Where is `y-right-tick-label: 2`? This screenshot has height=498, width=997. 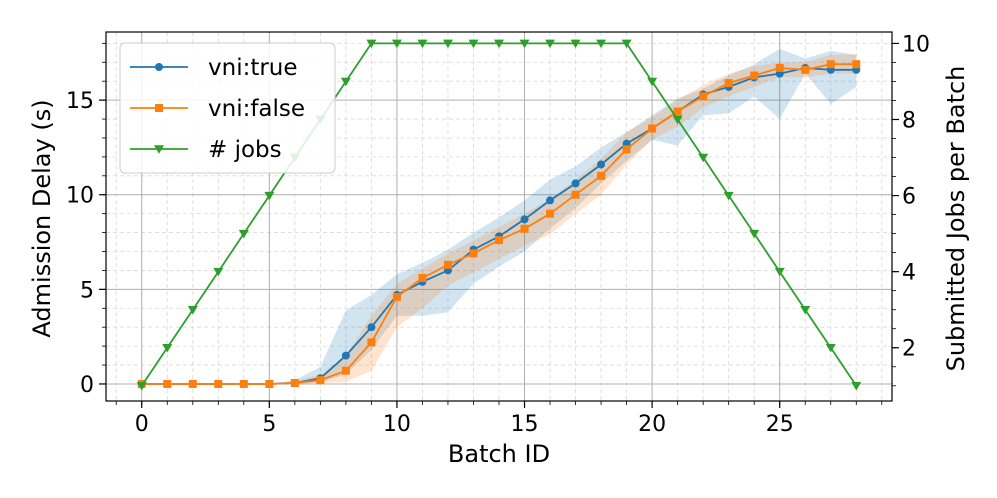
y-right-tick-label: 2 is located at coordinates (909, 349).